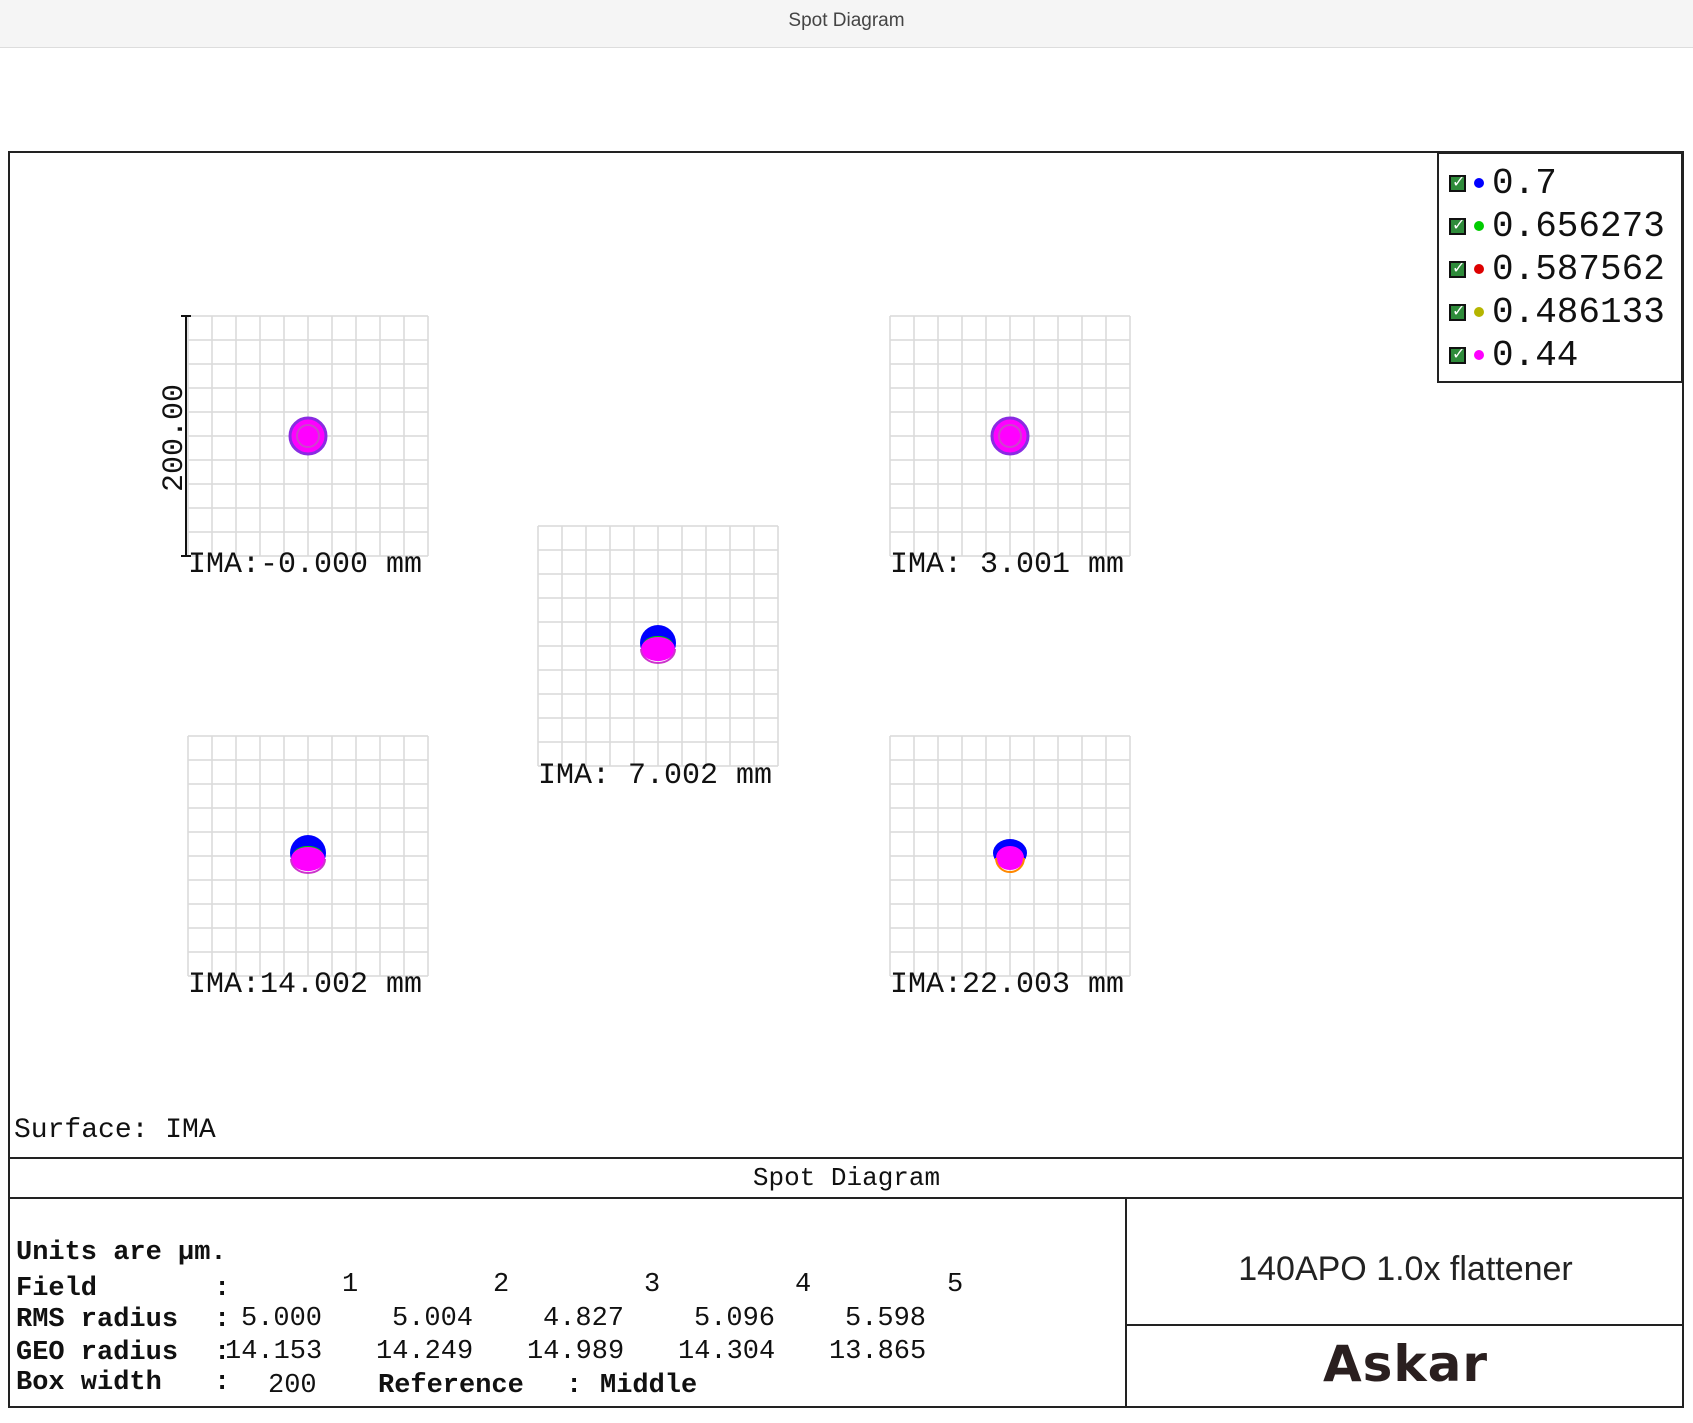 Image resolution: width=1693 pixels, height=1423 pixels. I want to click on footer-divider-vertical, so click(1126, 1302).